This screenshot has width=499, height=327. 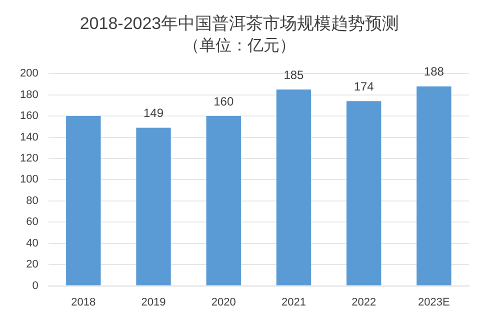 I want to click on x-tick-label: 2021, so click(x=293, y=302).